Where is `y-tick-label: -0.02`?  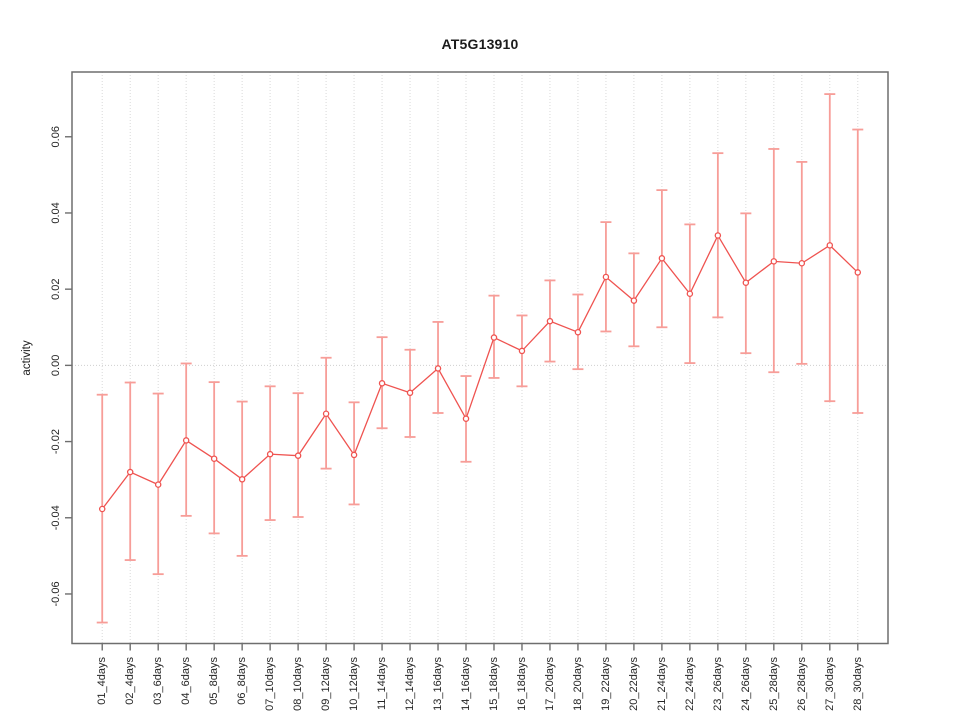
y-tick-label: -0.02 is located at coordinates (56, 441).